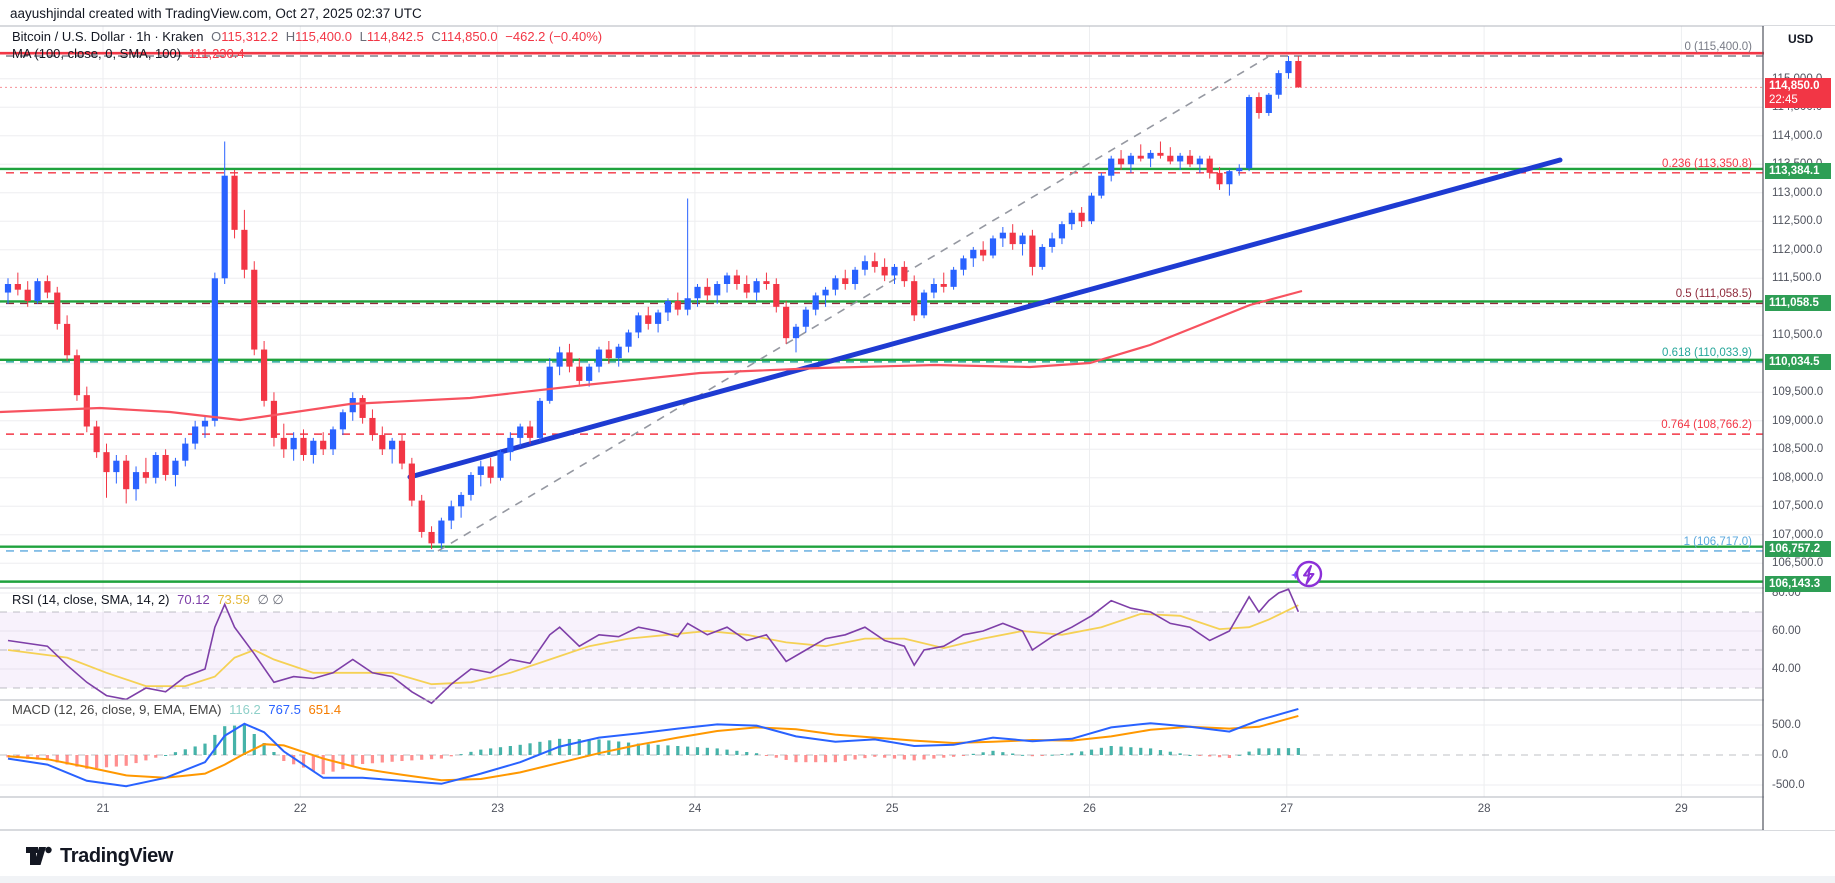  What do you see at coordinates (1717, 541) in the screenshot?
I see `fib-label: 1 (106,717.0)` at bounding box center [1717, 541].